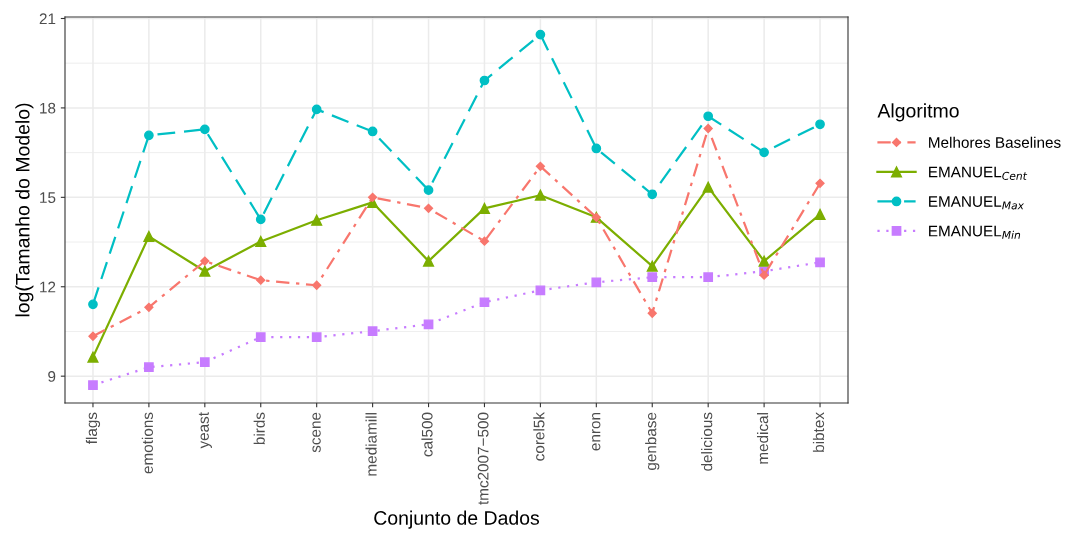  Describe the element at coordinates (975, 232) in the screenshot. I see `legend-label: EMANUEL$_{Min}$` at that location.